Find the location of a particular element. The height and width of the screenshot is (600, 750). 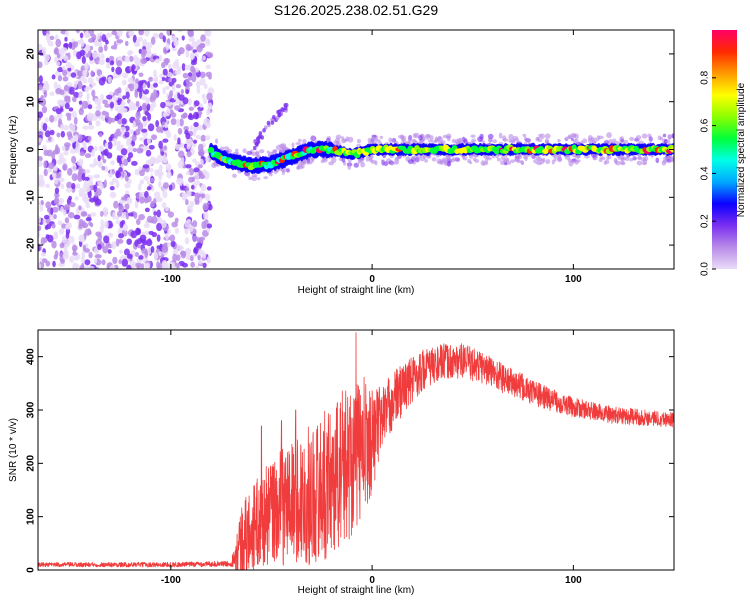

spectrogram-x-tick-label: -100 is located at coordinates (171, 279).